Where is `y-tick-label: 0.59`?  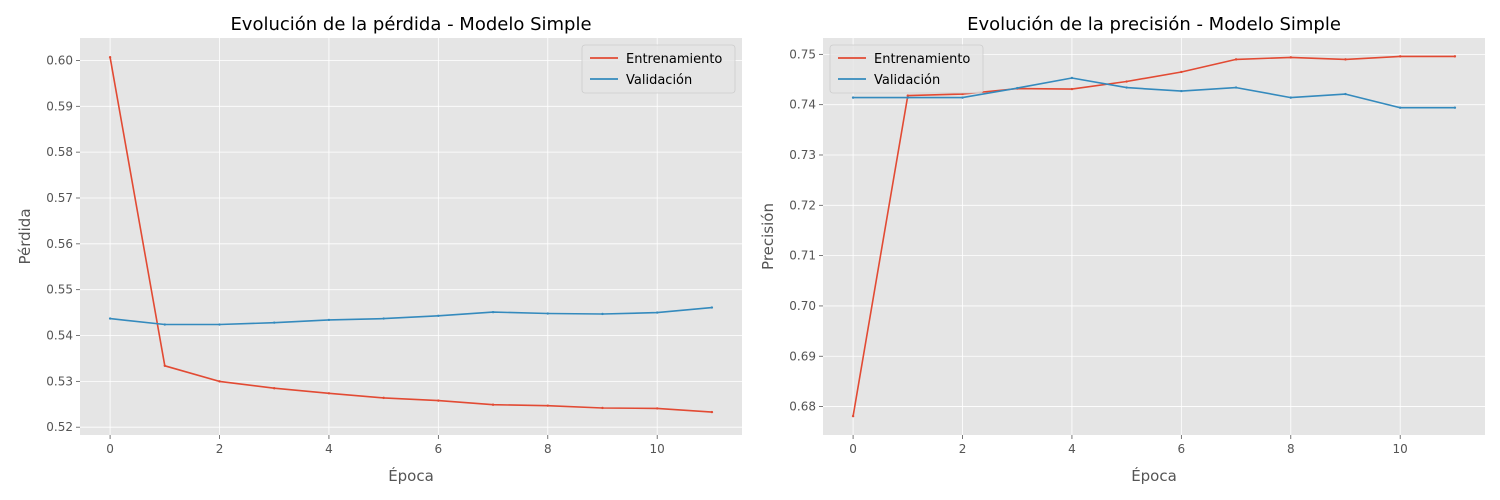
y-tick-label: 0.59 is located at coordinates (59, 106).